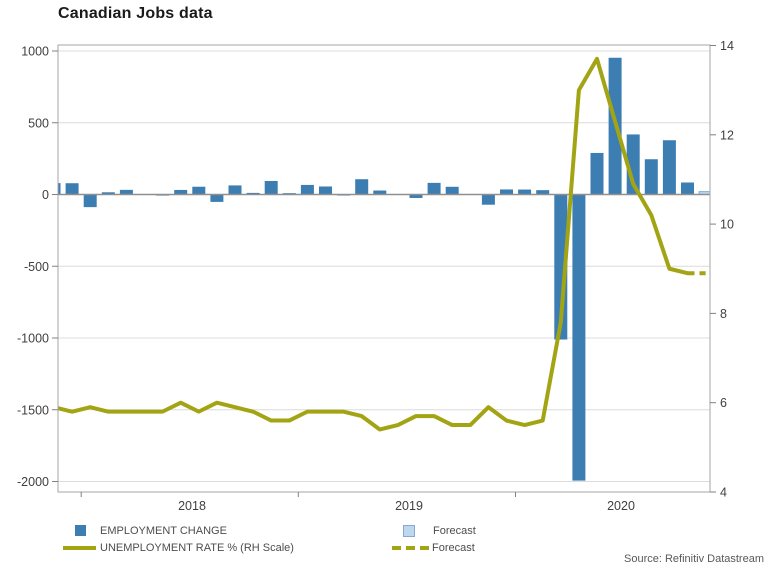 The image size is (768, 576). What do you see at coordinates (38, 123) in the screenshot?
I see `left-axis-tick-label: 500` at bounding box center [38, 123].